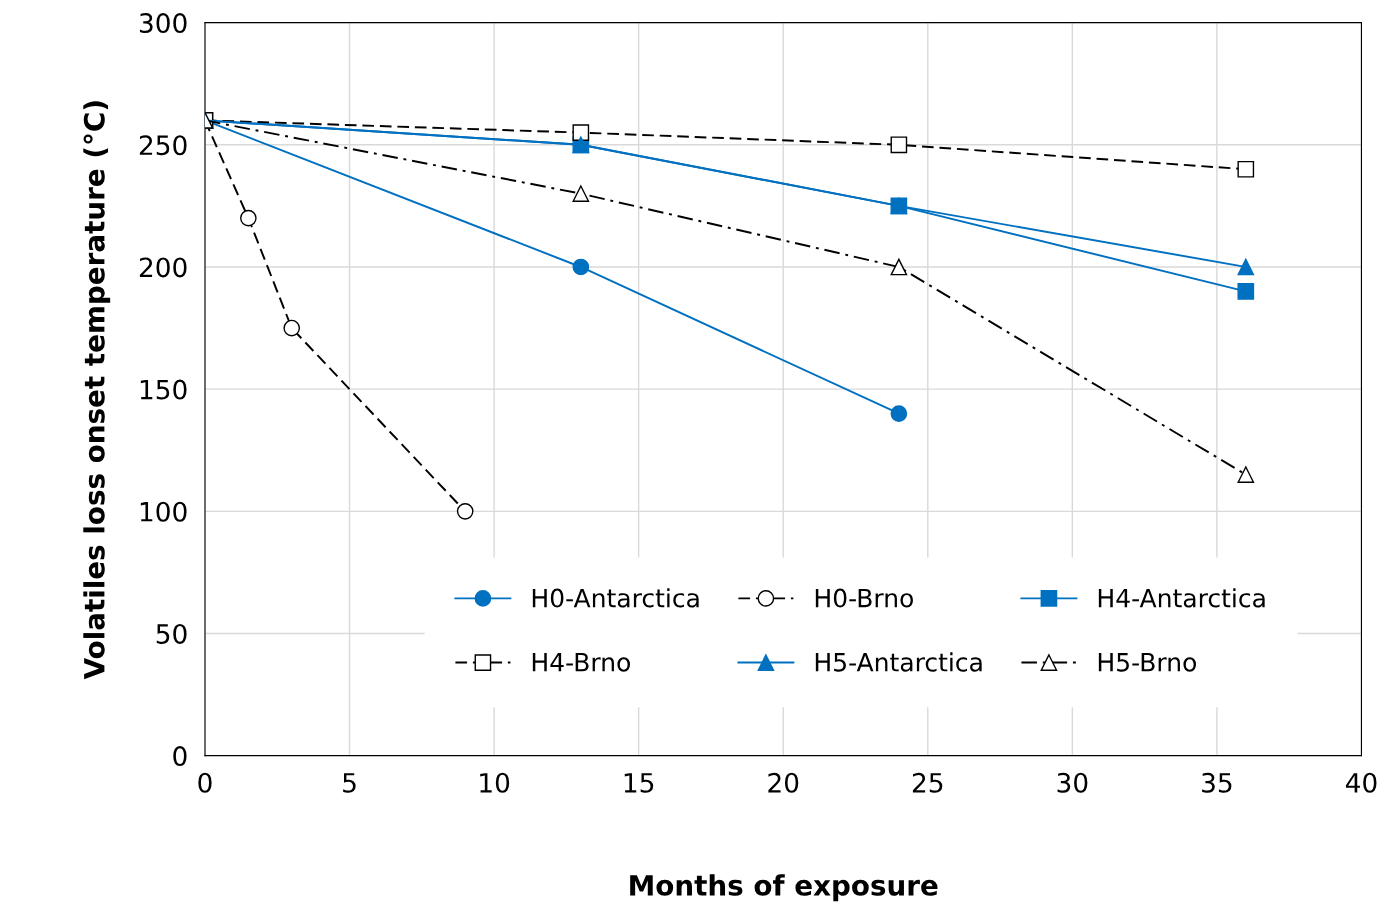  What do you see at coordinates (171, 633) in the screenshot?
I see `y-tick-label: 50` at bounding box center [171, 633].